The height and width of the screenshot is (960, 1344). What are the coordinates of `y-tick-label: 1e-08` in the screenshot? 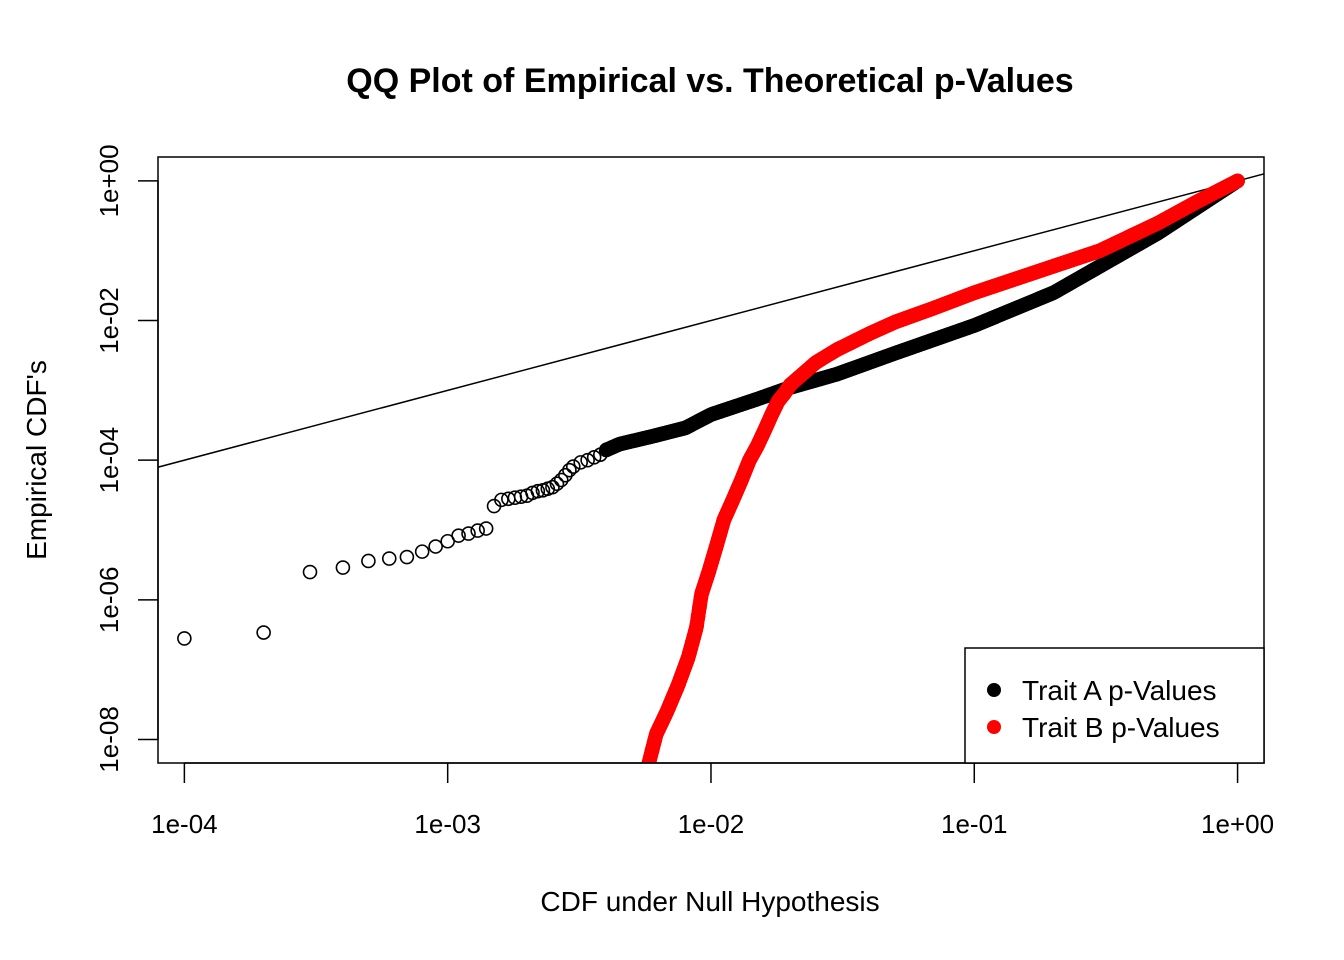 It's located at (109, 739).